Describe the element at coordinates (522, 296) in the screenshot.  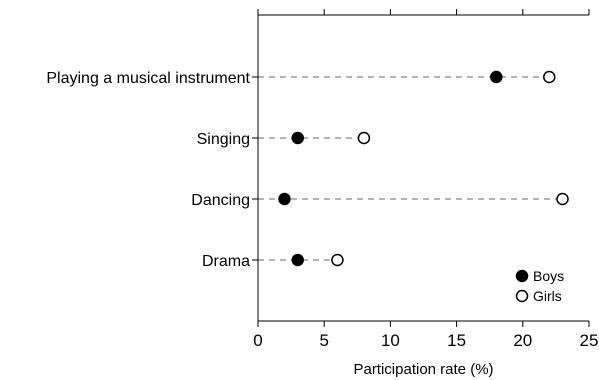
I see `legend-marker-girls` at that location.